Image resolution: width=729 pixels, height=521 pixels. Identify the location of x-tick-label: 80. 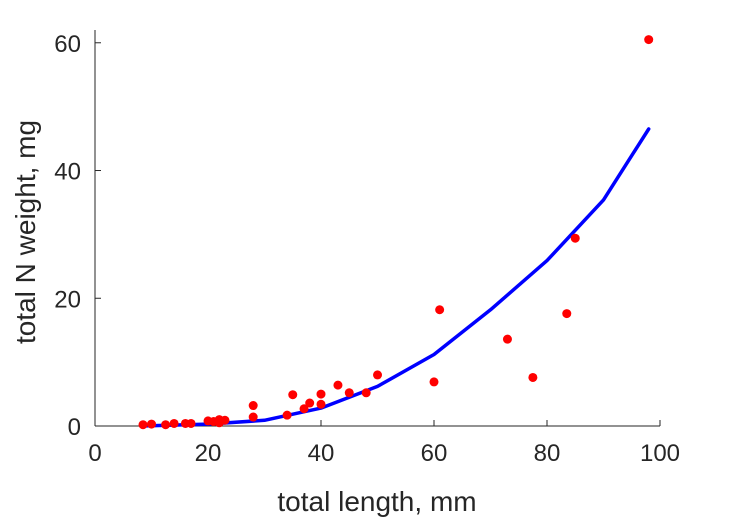
(547, 453).